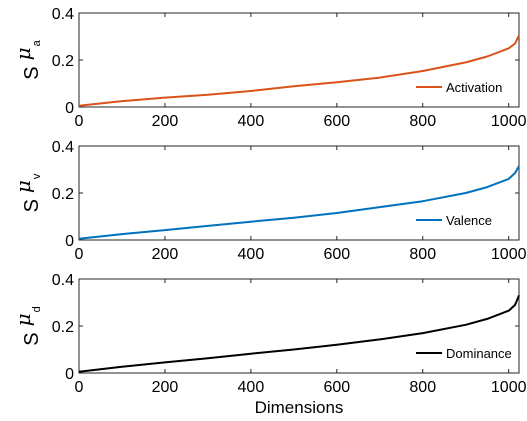 The width and height of the screenshot is (527, 421). Describe the element at coordinates (474, 87) in the screenshot. I see `legend-label: Activation` at that location.